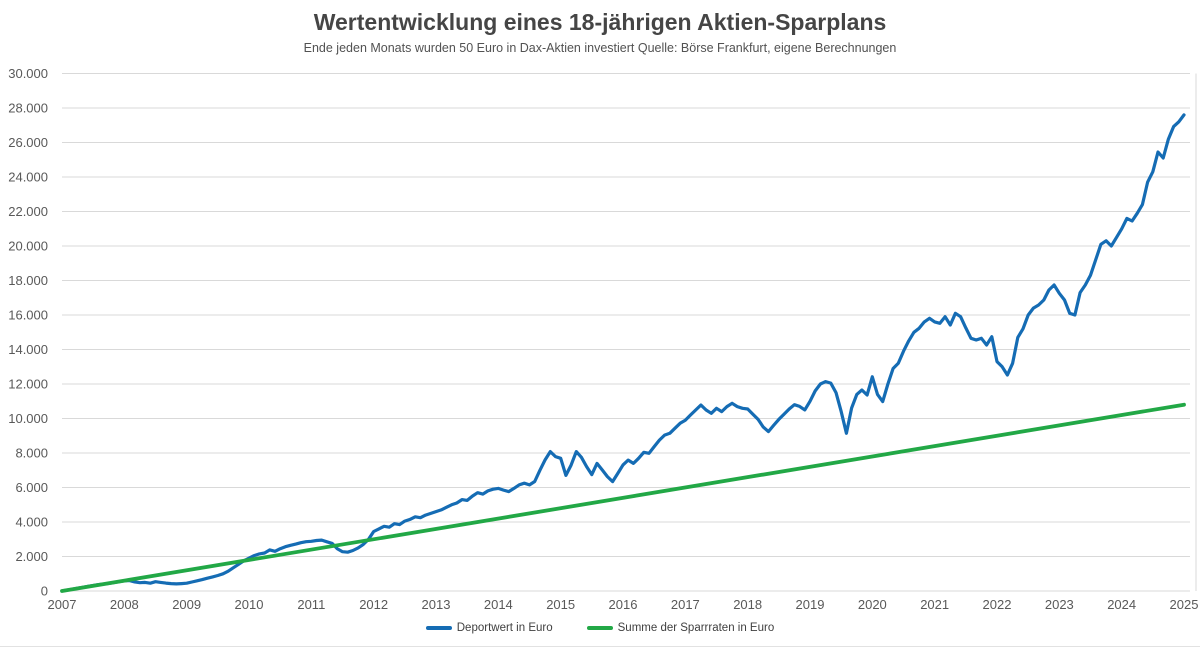 The height and width of the screenshot is (653, 1200). What do you see at coordinates (810, 604) in the screenshot?
I see `x-tick-label: 2019` at bounding box center [810, 604].